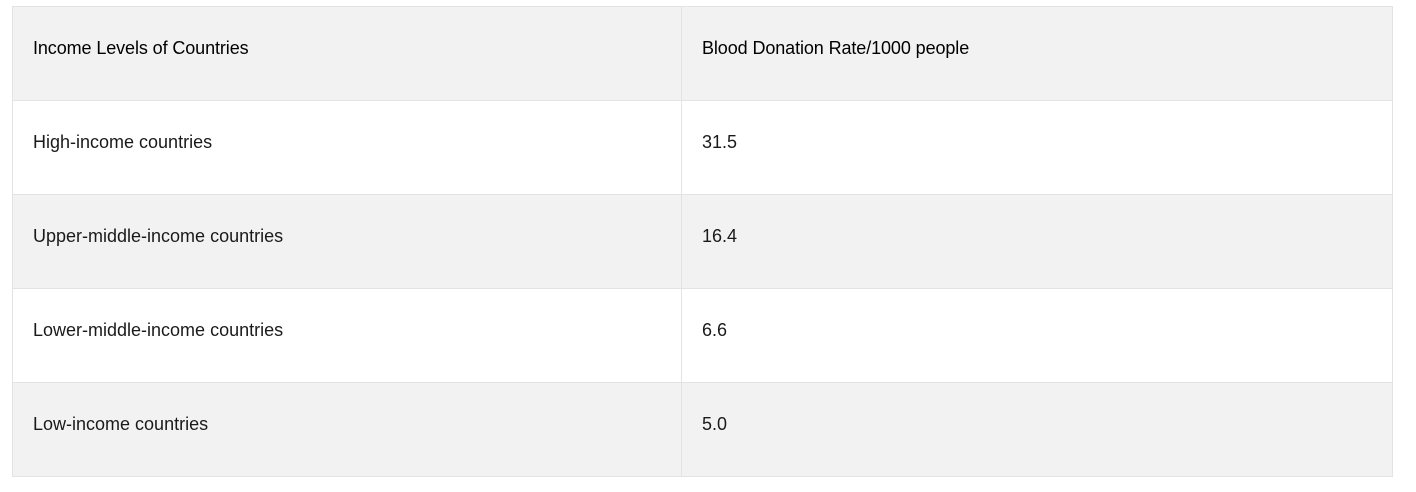 The image size is (1416, 492). Describe the element at coordinates (1037, 429) in the screenshot. I see `cell-donation-rate: 5.0` at that location.